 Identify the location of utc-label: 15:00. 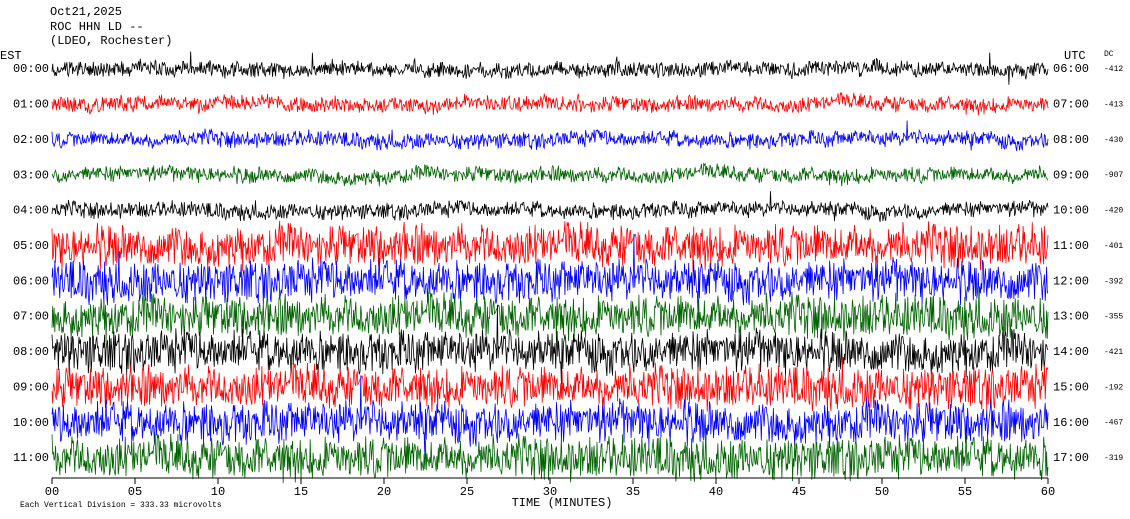
(1071, 387).